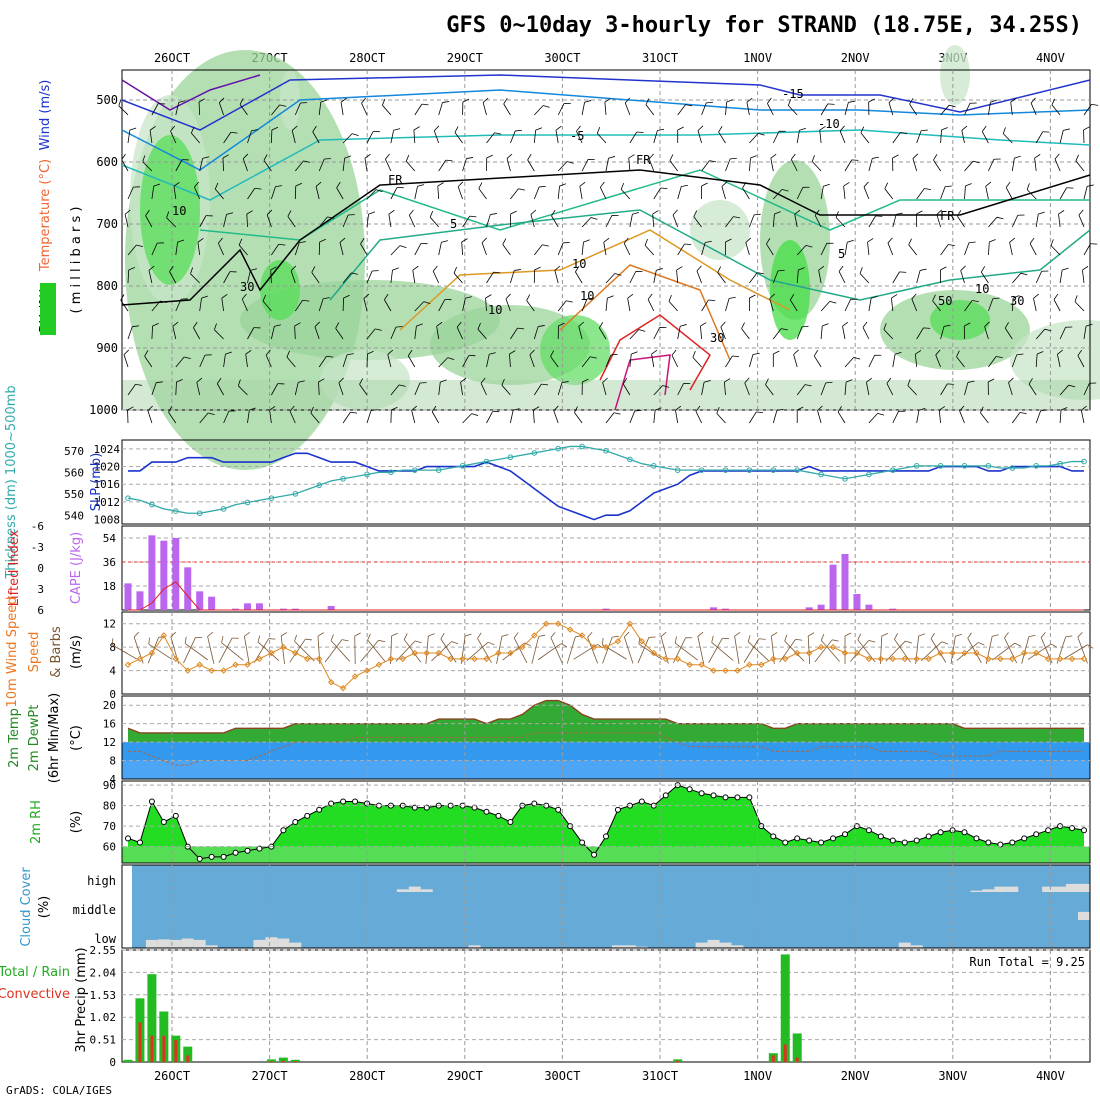 This screenshot has width=1100, height=1100. Describe the element at coordinates (103, 410) in the screenshot. I see `pressure-tick-label: 1000` at that location.